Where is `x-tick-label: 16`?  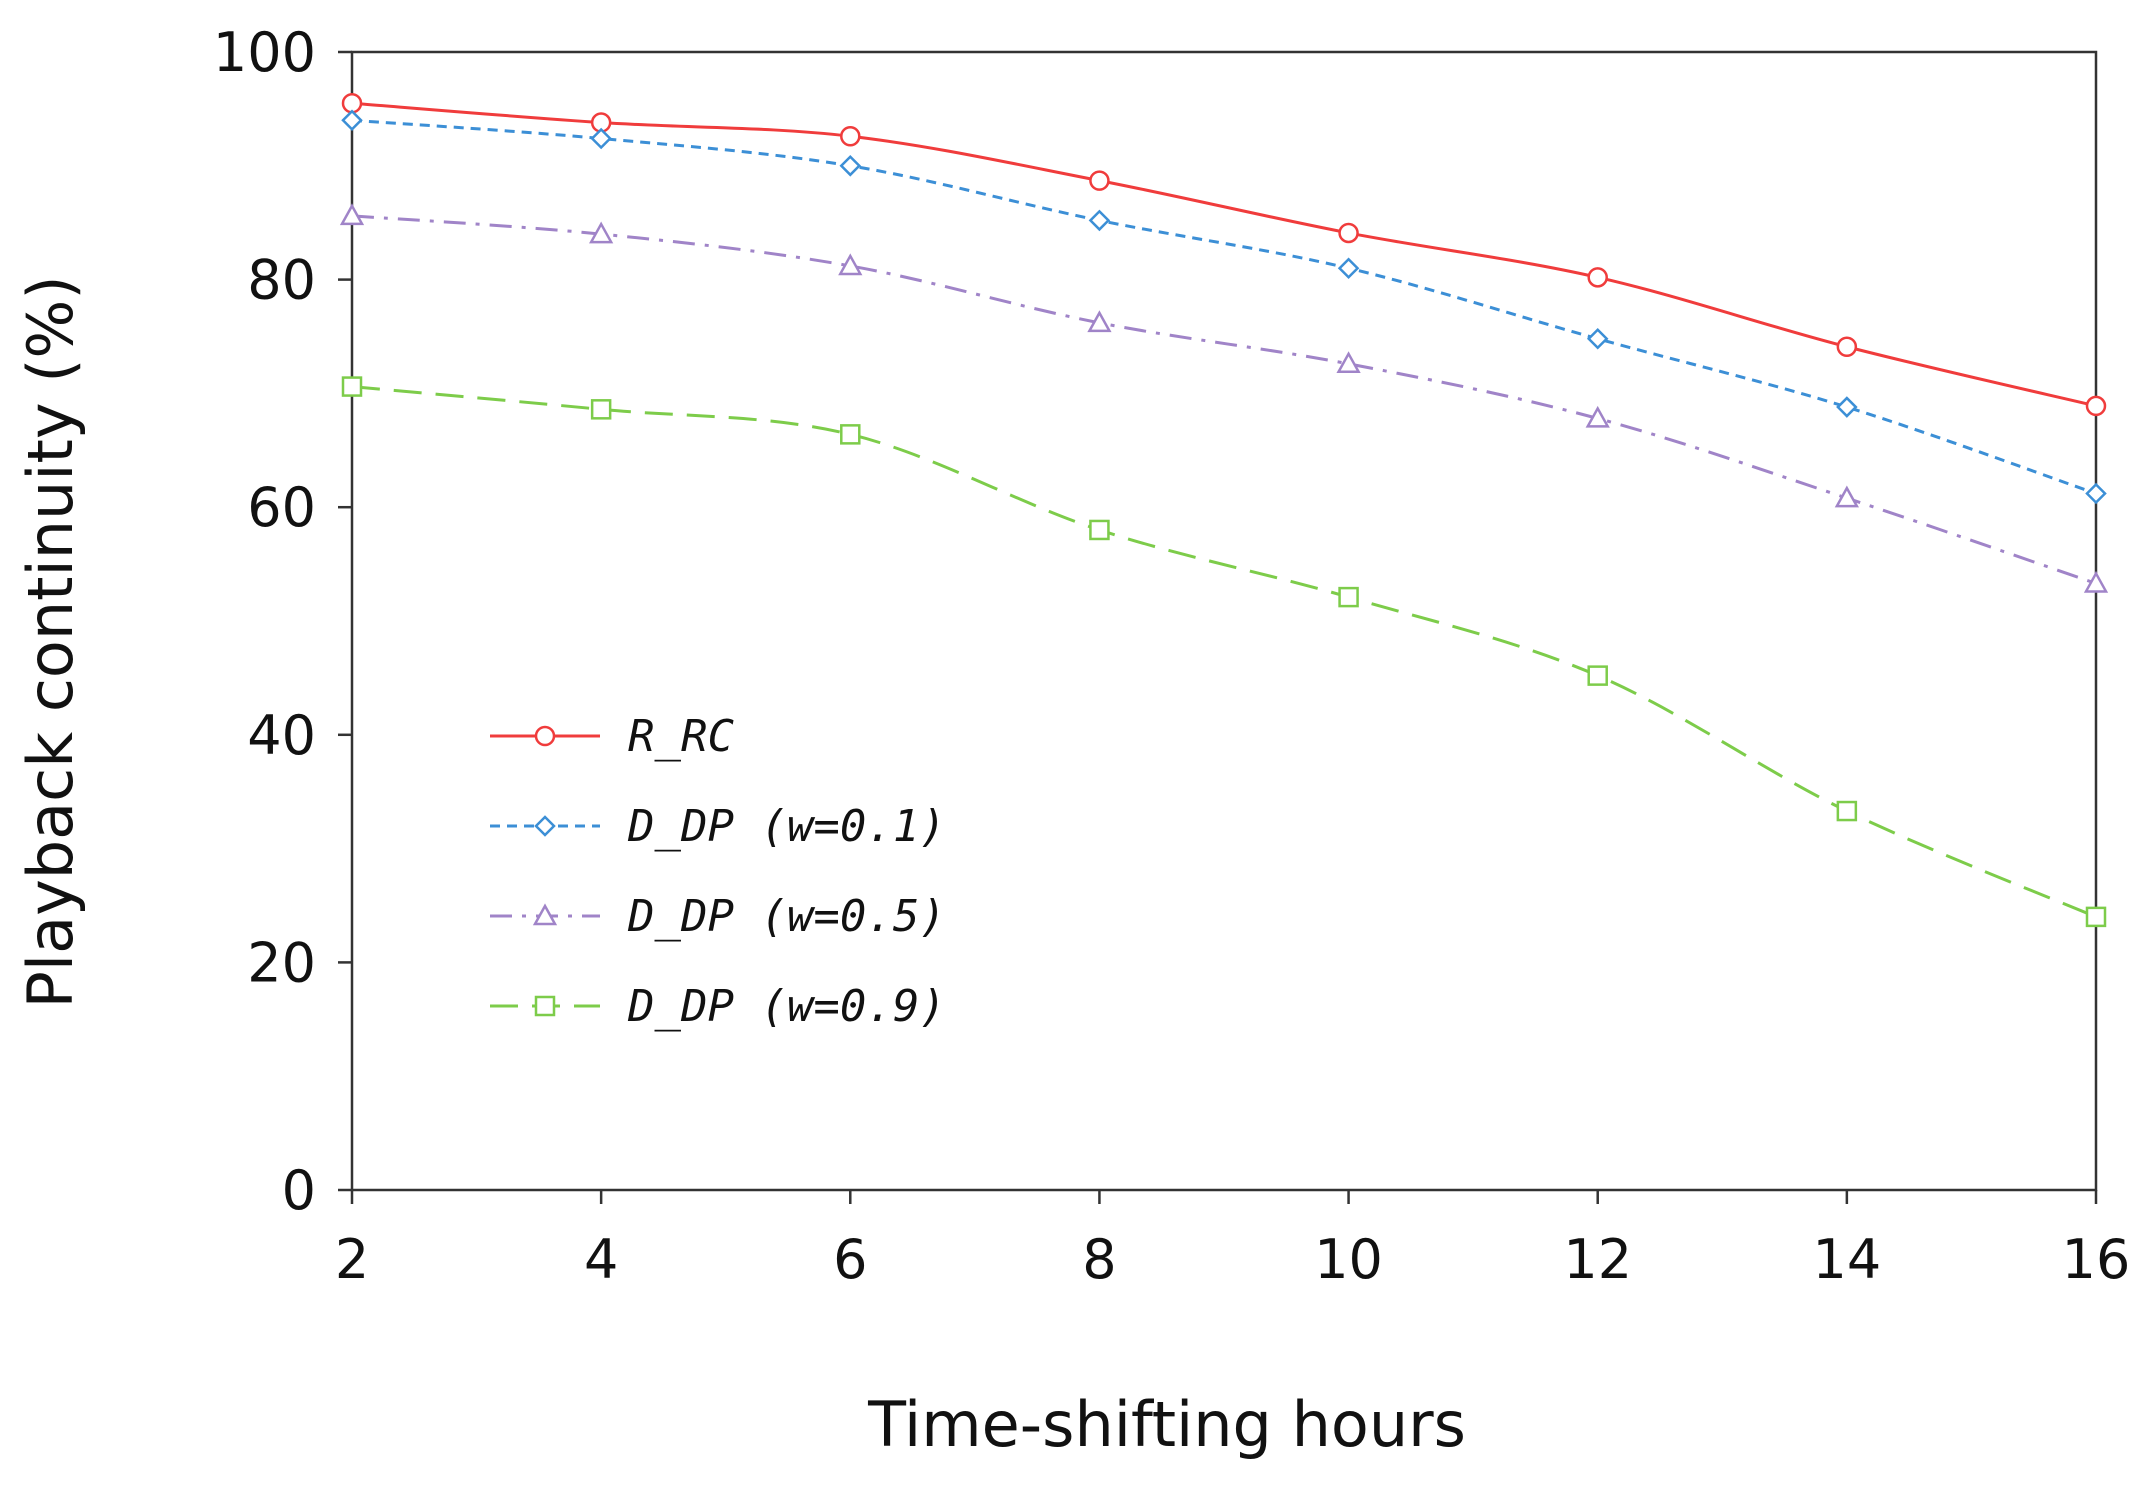
x-tick-label: 16 is located at coordinates (2096, 1259).